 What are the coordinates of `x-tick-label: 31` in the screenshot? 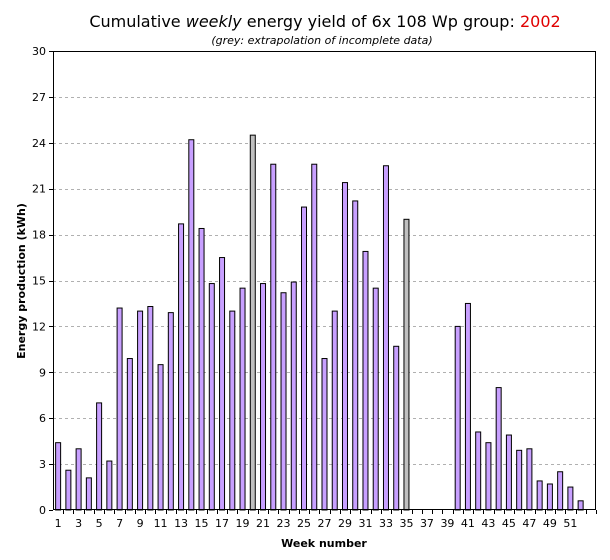 It's located at (365, 523).